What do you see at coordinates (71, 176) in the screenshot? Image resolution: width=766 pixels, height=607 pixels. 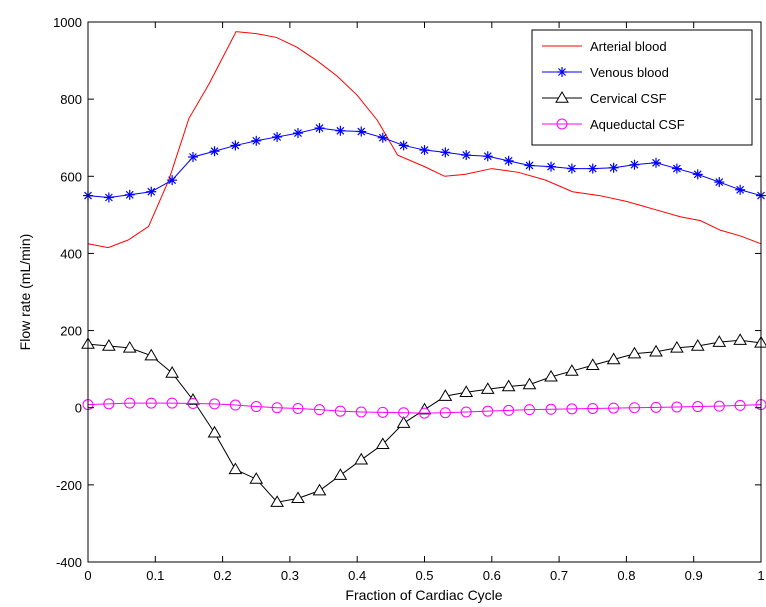 I see `y-tick-label: 600` at bounding box center [71, 176].